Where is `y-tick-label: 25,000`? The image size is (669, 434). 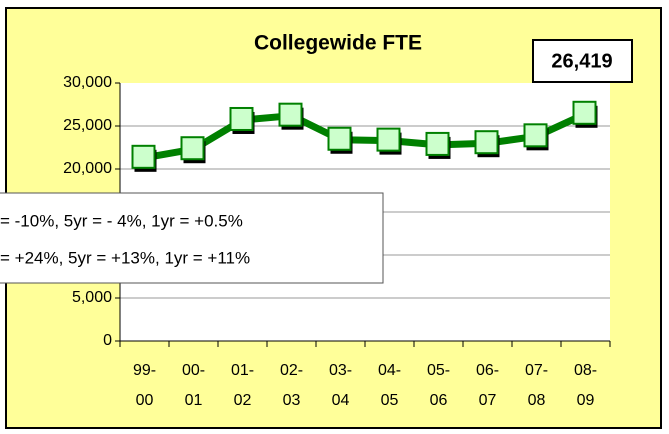
y-tick-label: 25,000 is located at coordinates (87, 125).